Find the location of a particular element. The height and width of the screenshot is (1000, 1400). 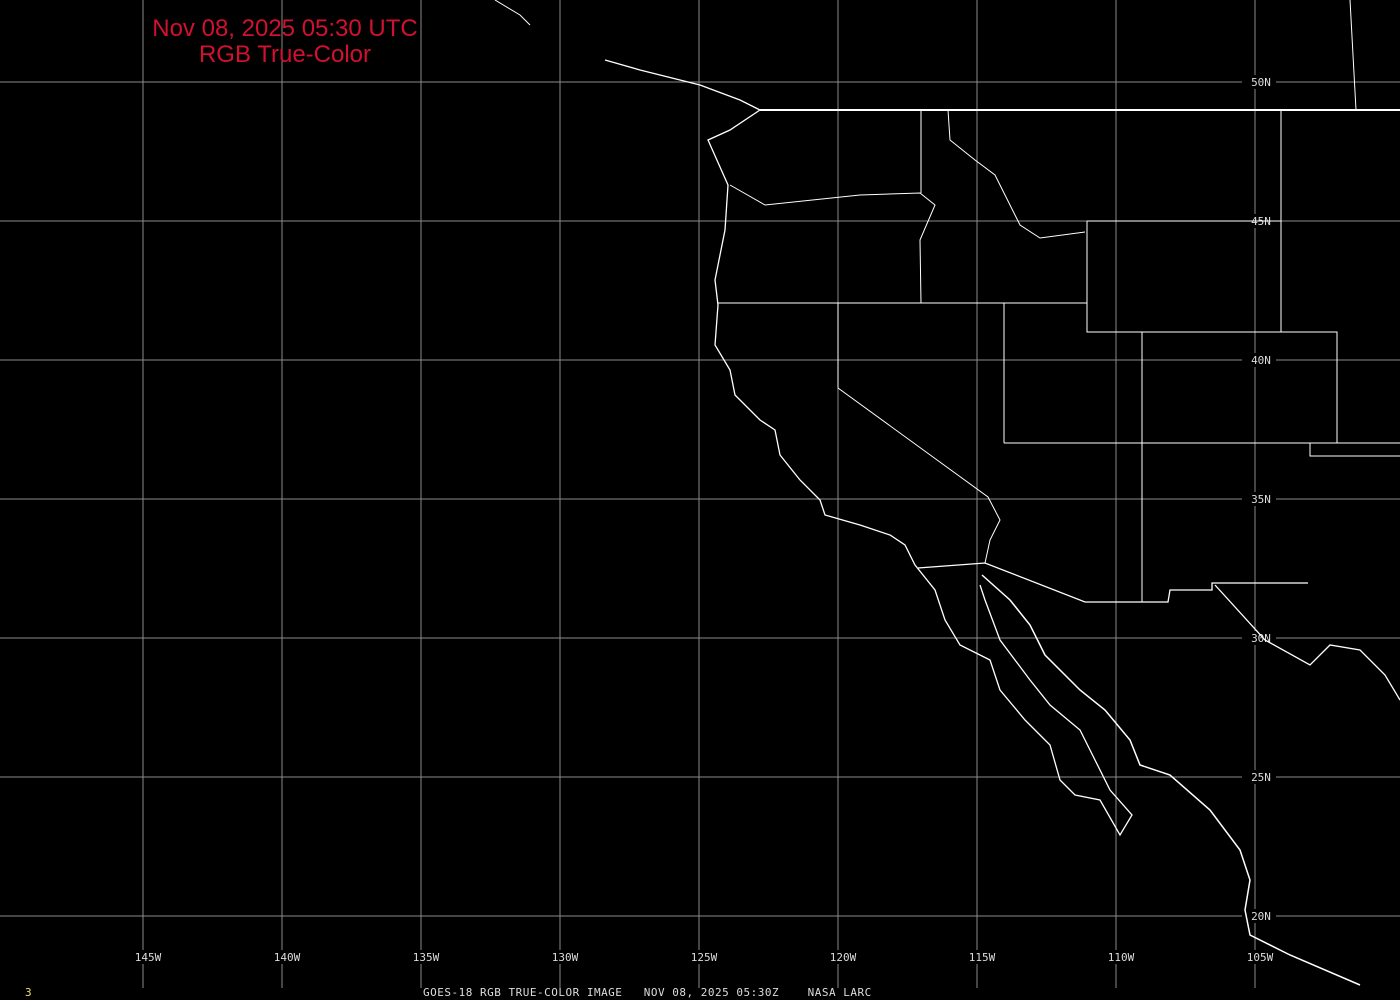

latitude-label: 20N is located at coordinates (1261, 916).